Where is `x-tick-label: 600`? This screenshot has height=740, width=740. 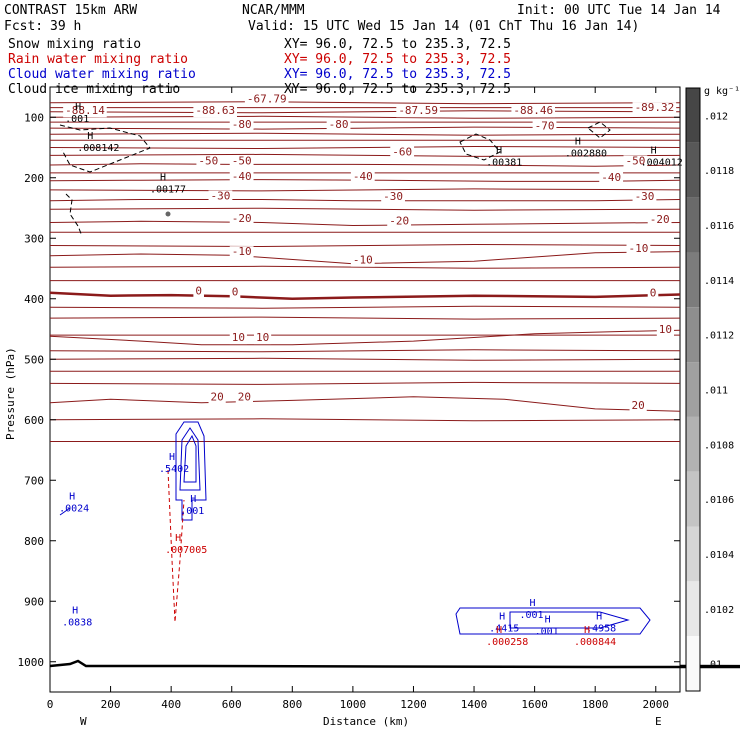
x-tick-label: 600 is located at coordinates (232, 704).